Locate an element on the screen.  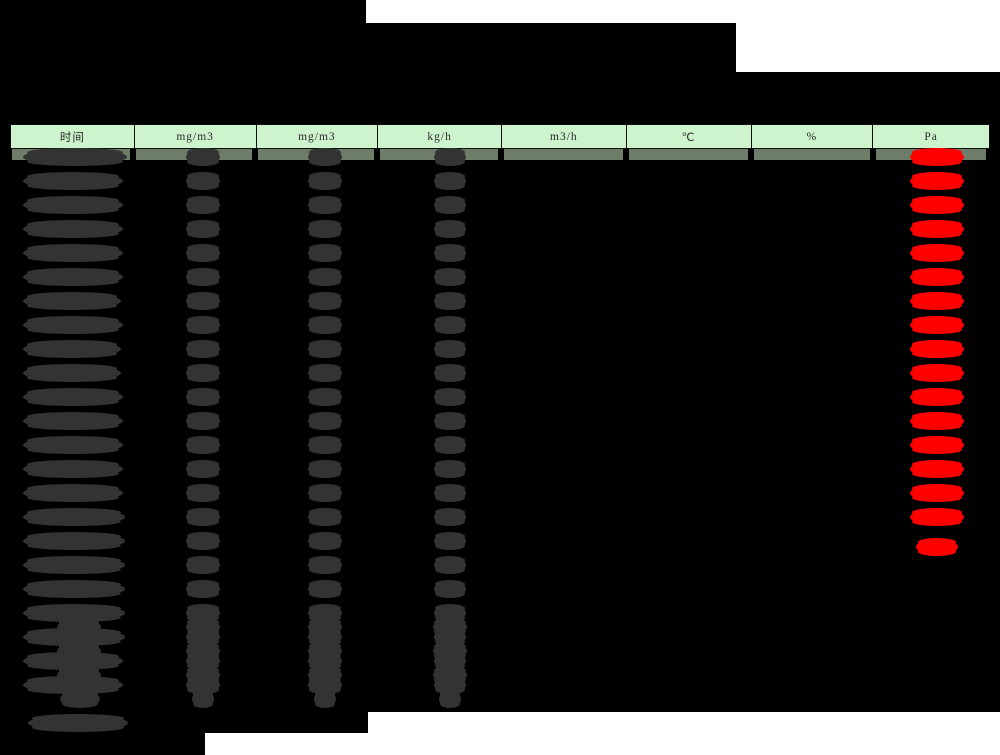
column-header-time: 时间 is located at coordinates (73, 136).